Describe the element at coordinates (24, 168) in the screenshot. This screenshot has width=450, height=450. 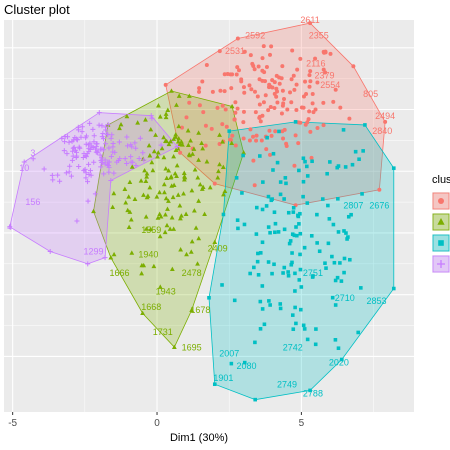
I see `cluster-4-point-label: 10` at that location.